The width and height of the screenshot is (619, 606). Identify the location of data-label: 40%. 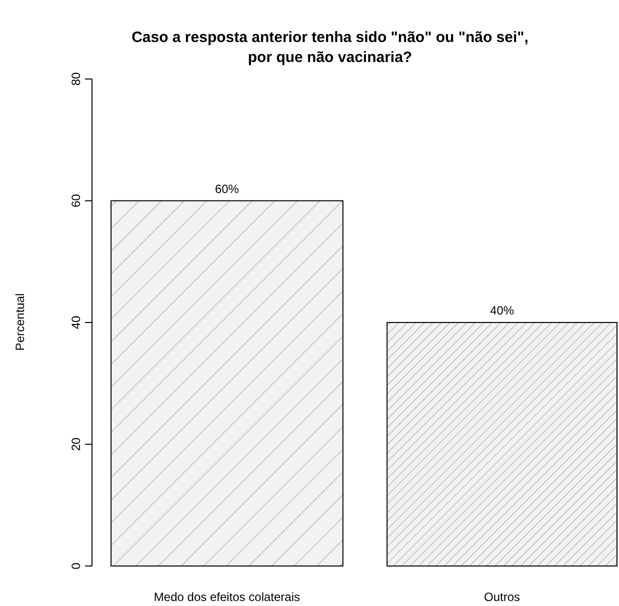
(502, 311).